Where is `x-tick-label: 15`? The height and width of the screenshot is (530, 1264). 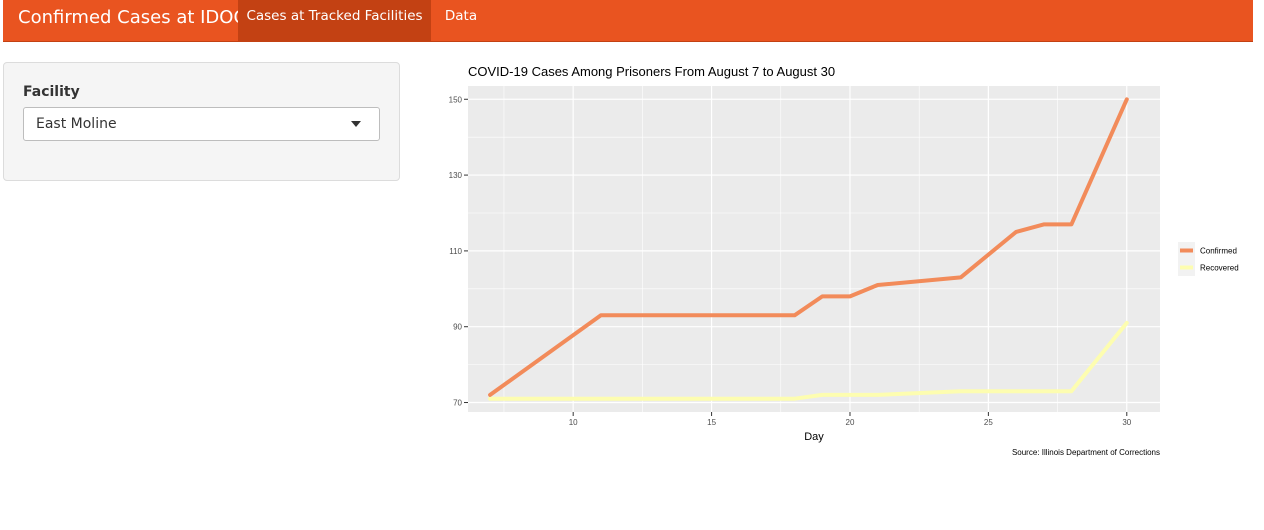
x-tick-label: 15 is located at coordinates (711, 422).